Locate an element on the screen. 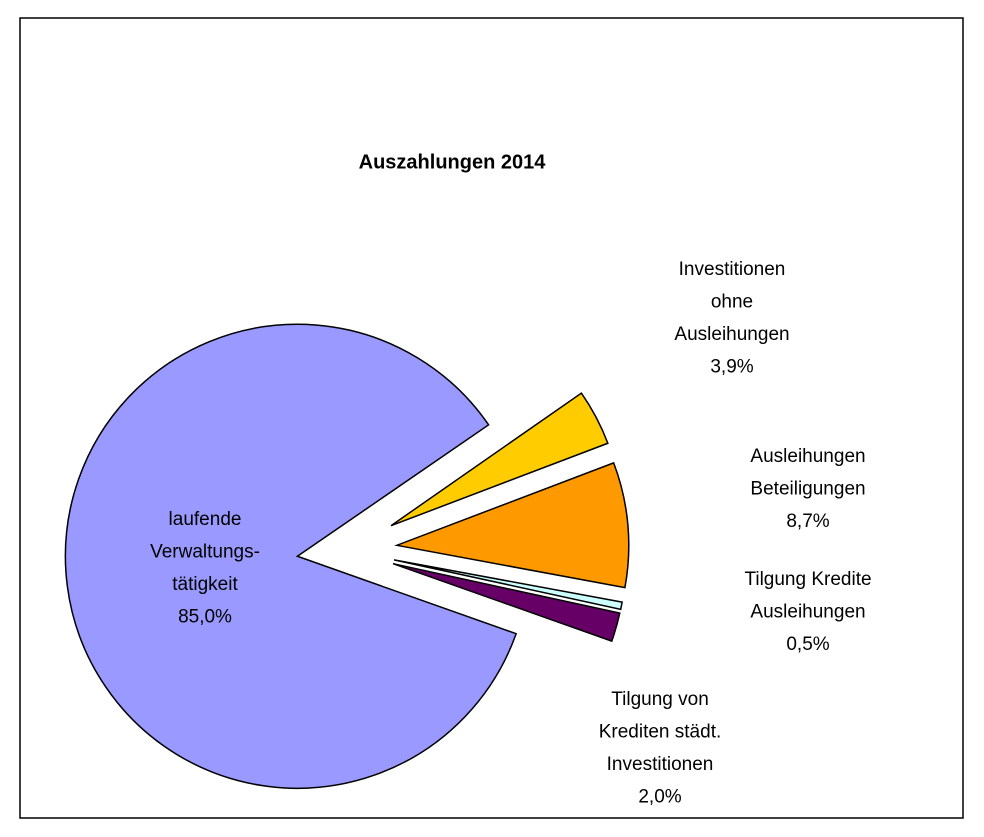  slice-label: ohne is located at coordinates (732, 302).